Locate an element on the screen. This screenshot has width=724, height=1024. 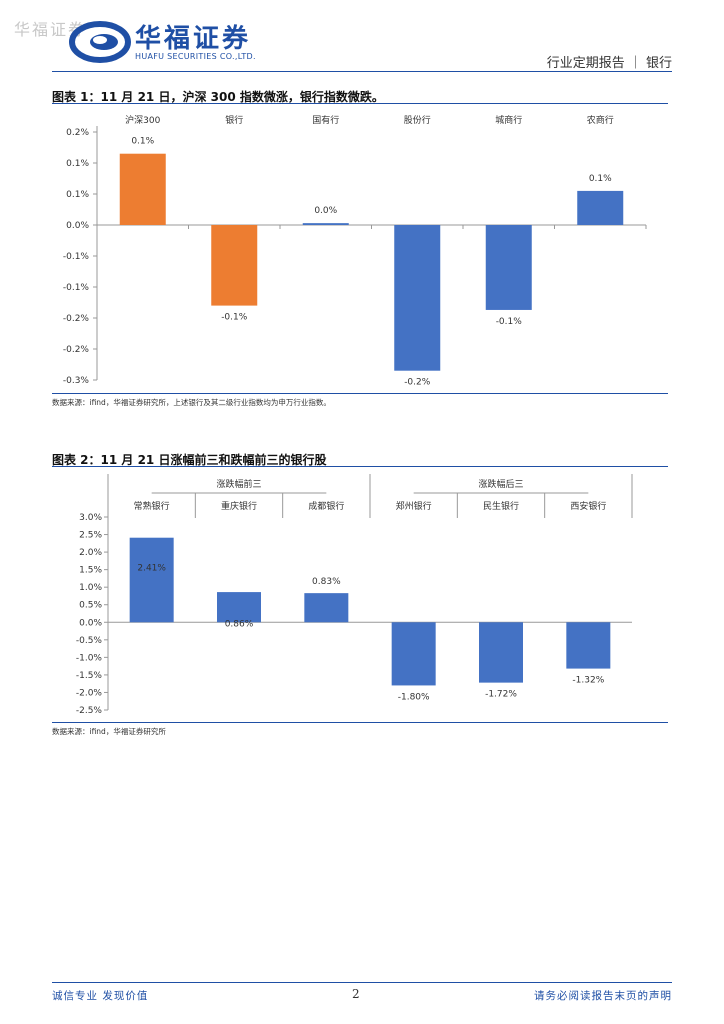
figure2-category-label: 民生银行 is located at coordinates (501, 506).